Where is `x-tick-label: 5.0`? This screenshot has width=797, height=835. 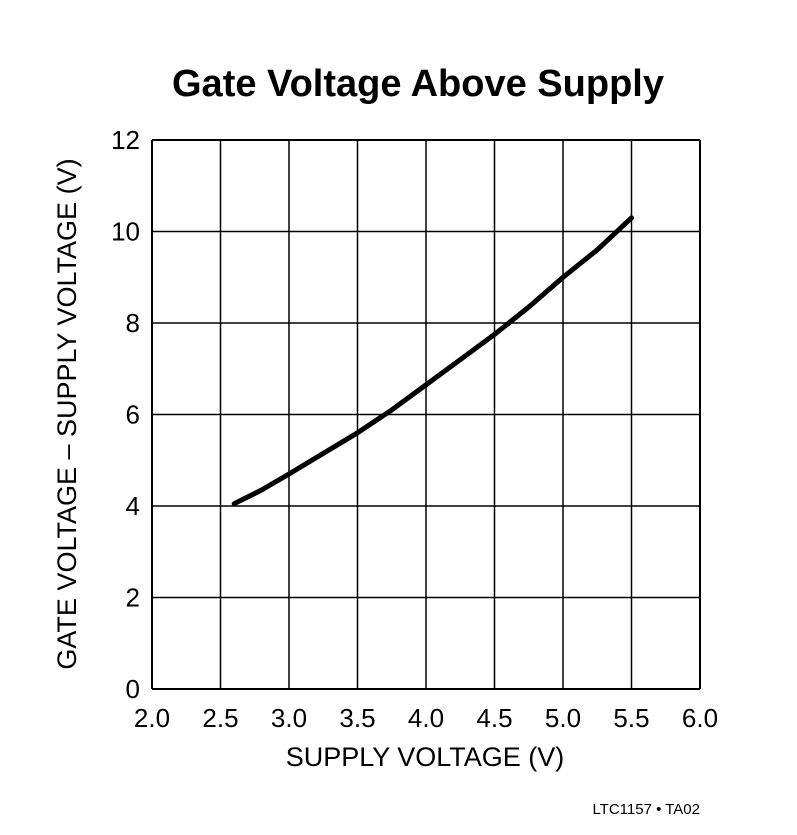 x-tick-label: 5.0 is located at coordinates (563, 718).